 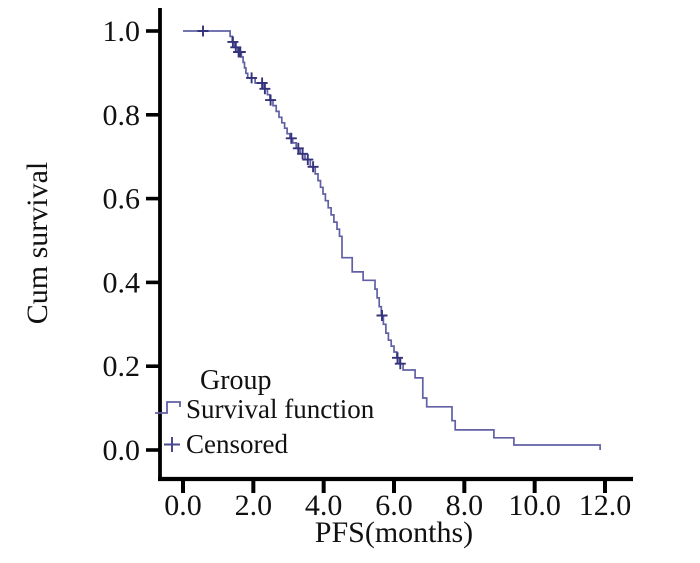 What do you see at coordinates (122, 366) in the screenshot?
I see `y-tick-label: 0.2` at bounding box center [122, 366].